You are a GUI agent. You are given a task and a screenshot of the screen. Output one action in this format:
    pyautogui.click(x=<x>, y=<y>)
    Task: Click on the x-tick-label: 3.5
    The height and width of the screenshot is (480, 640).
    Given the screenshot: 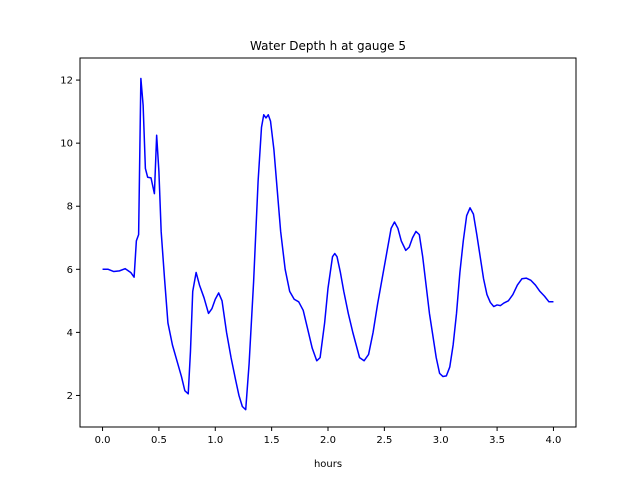 What is the action you would take?
    pyautogui.click(x=497, y=440)
    